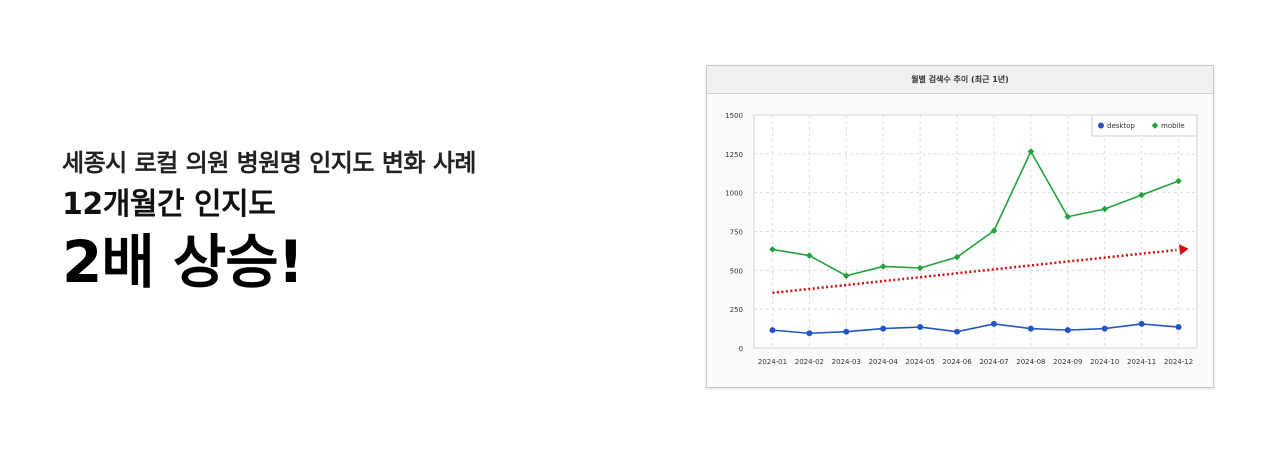 This screenshot has height=450, width=1280. What do you see at coordinates (736, 310) in the screenshot?
I see `y-tick-label: 250` at bounding box center [736, 310].